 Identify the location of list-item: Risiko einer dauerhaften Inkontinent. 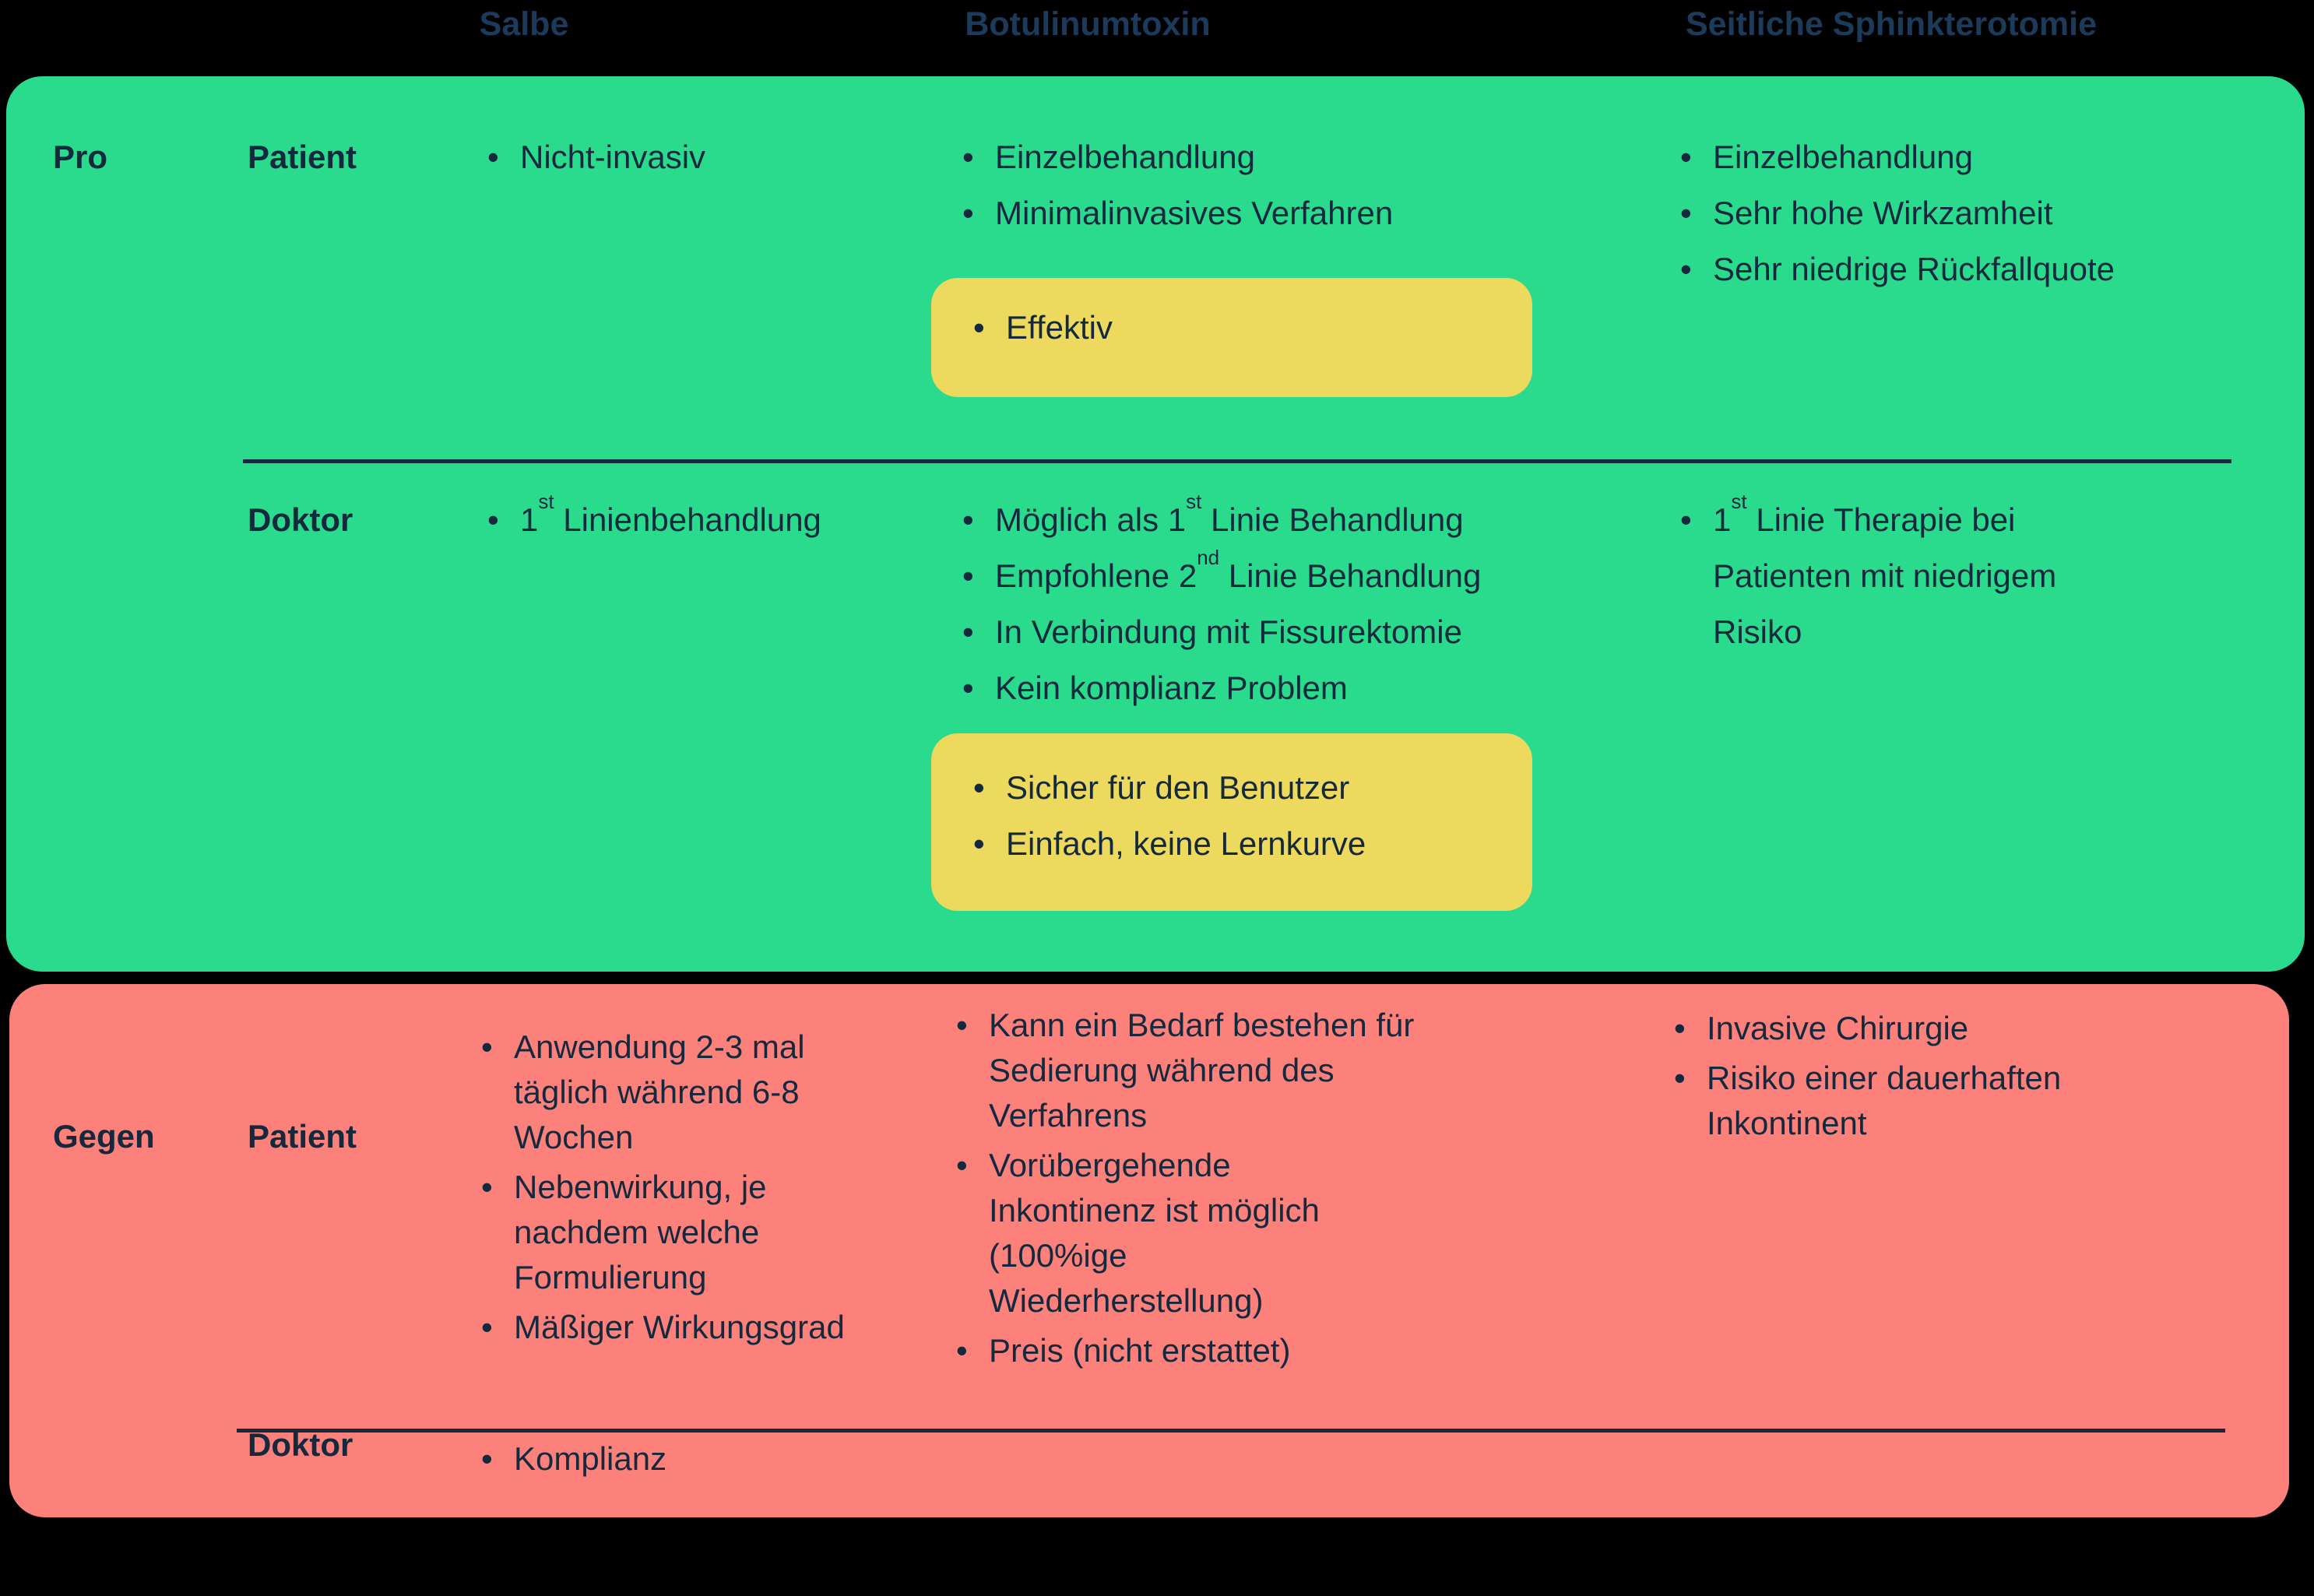
(1923, 1101).